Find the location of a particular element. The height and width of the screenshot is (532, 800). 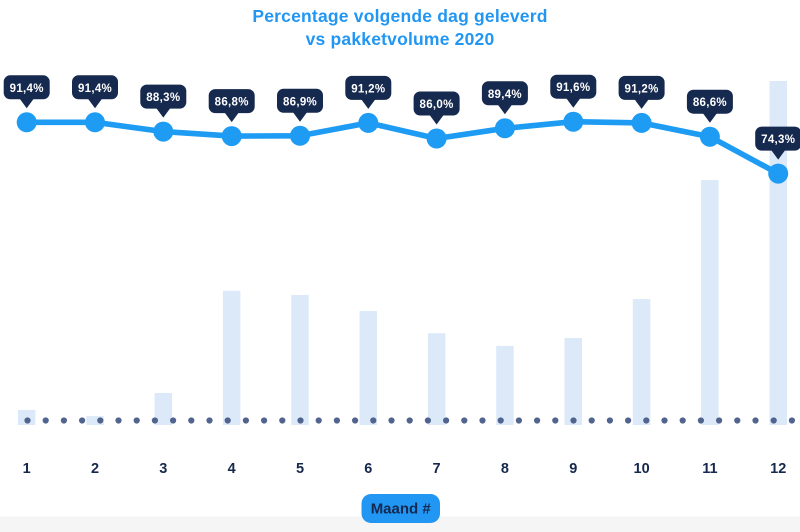

value-badge-label: 91,4% is located at coordinates (95, 89).